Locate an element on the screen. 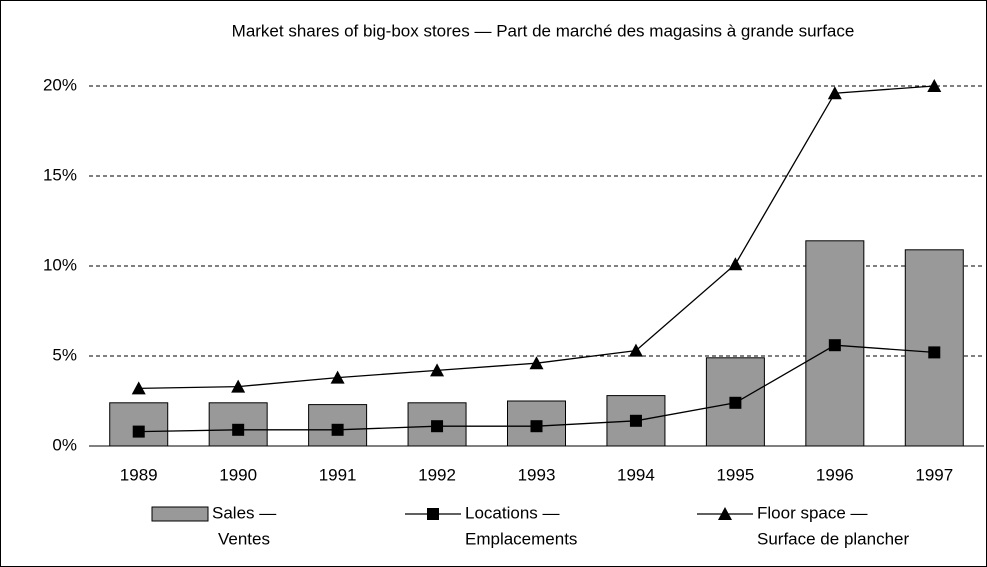 Image resolution: width=987 pixels, height=567 pixels. x-tick-label: 1996 is located at coordinates (835, 474).